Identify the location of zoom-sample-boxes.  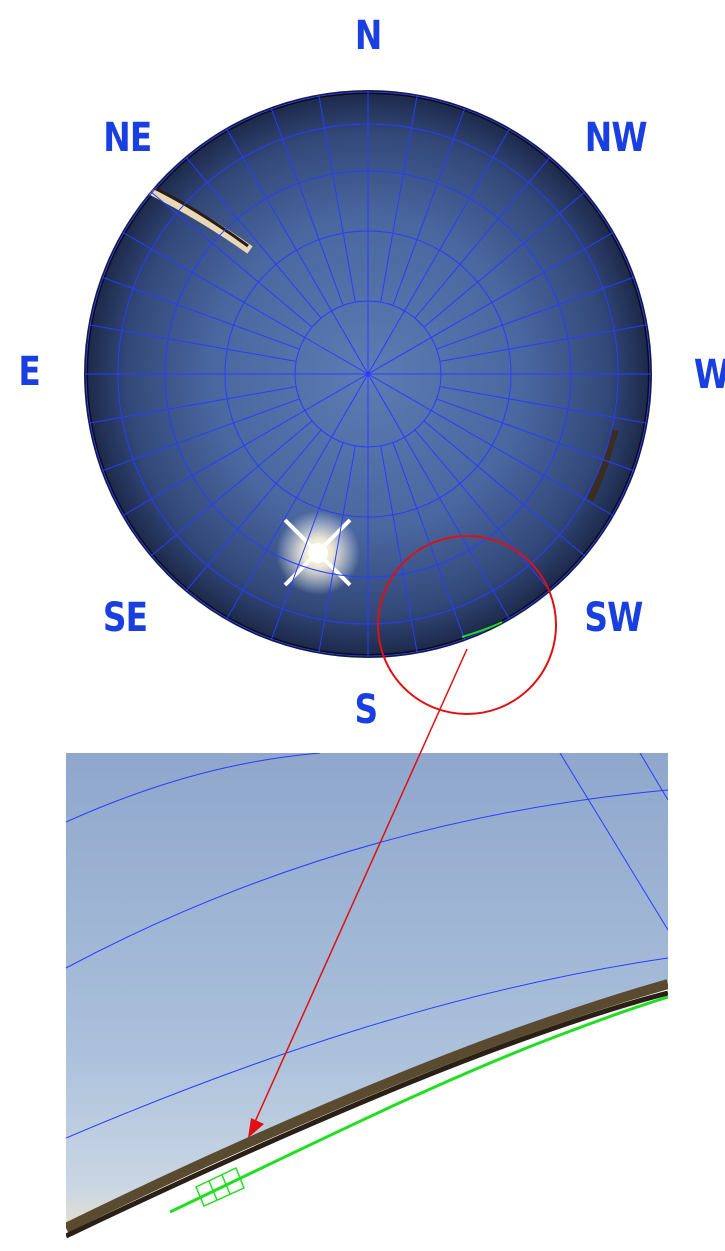
(220, 1186).